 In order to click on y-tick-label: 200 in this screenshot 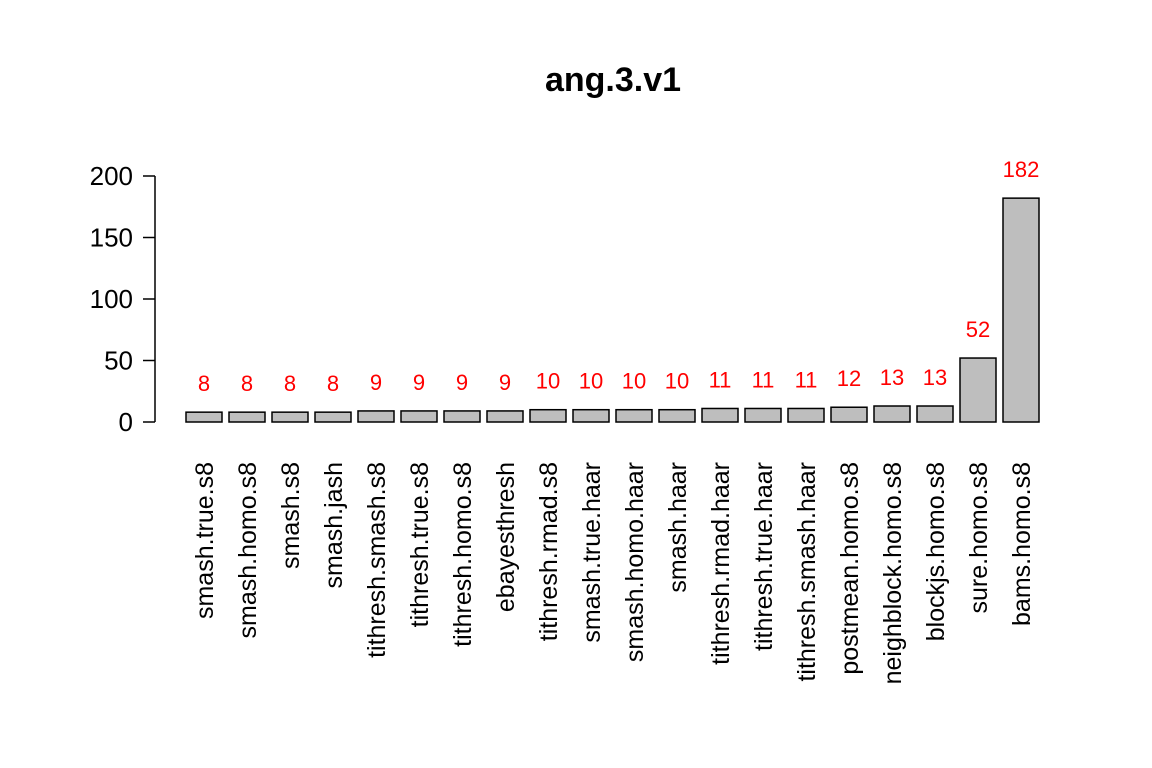, I will do `click(111, 176)`.